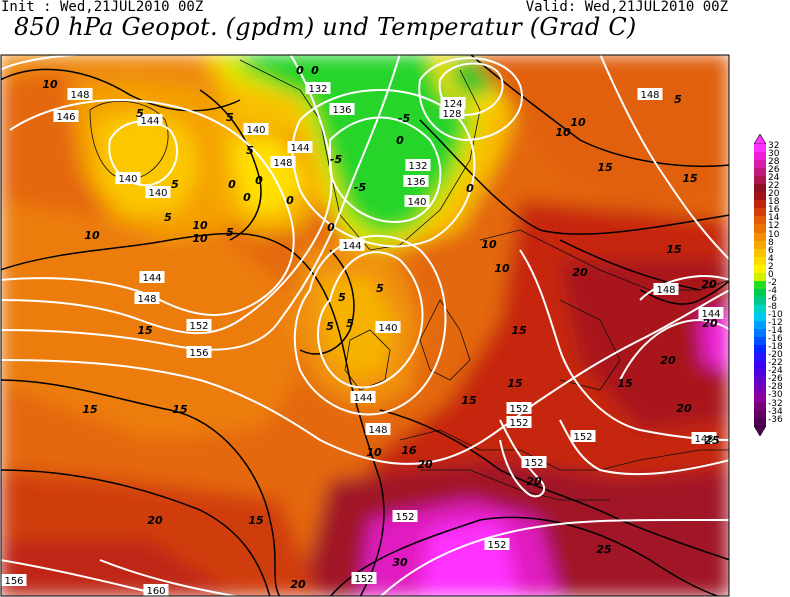 This screenshot has height=597, width=790. Describe the element at coordinates (775, 371) in the screenshot. I see `legend-label: -24` at that location.